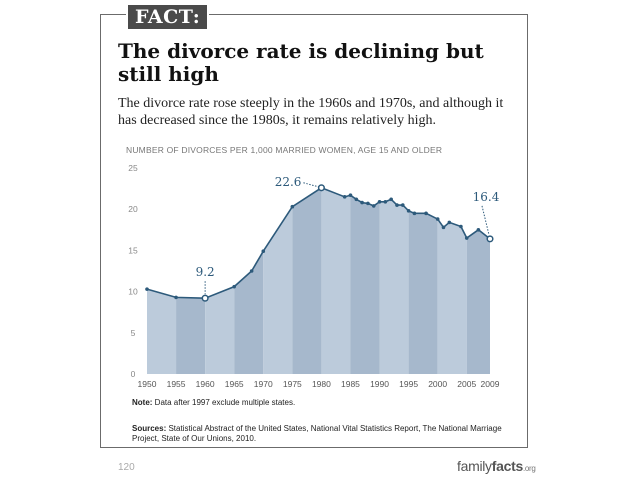  Describe the element at coordinates (452, 296) in the screenshot. I see `area-band-2000` at that location.